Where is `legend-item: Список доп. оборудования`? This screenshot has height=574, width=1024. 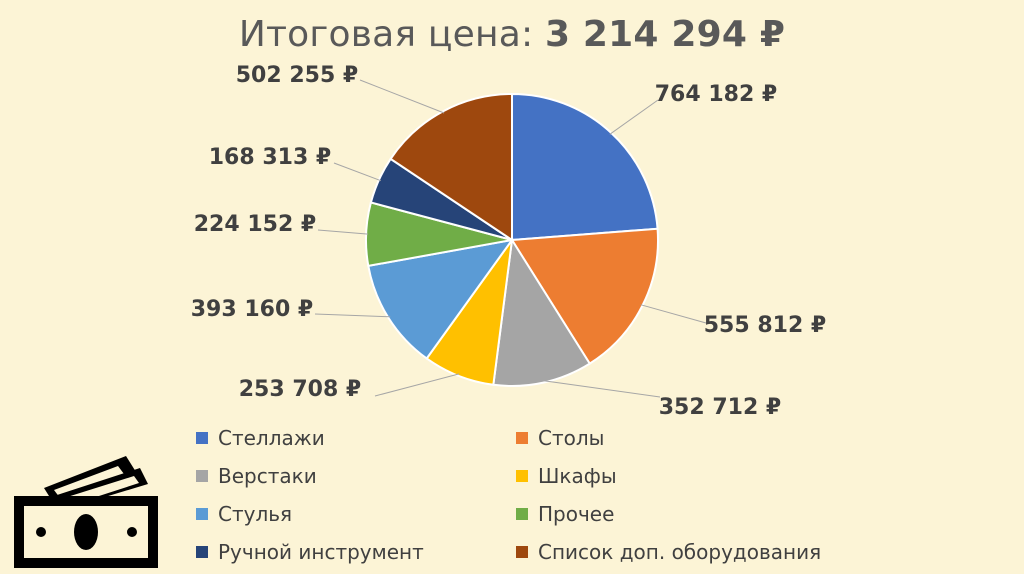
legend-item: Список доп. оборудования is located at coordinates (686, 551).